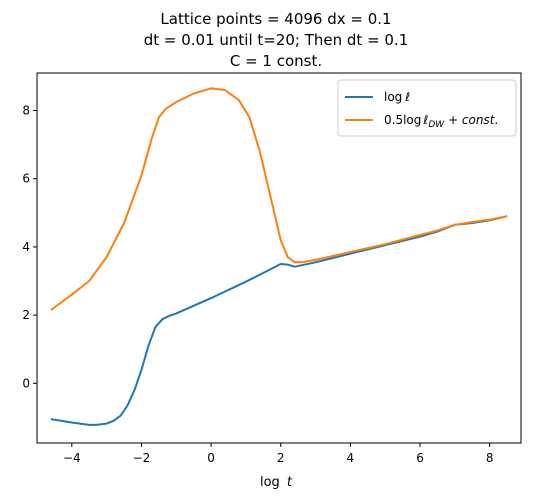  What do you see at coordinates (270, 482) in the screenshot?
I see `x-axis-label-log: log` at bounding box center [270, 482].